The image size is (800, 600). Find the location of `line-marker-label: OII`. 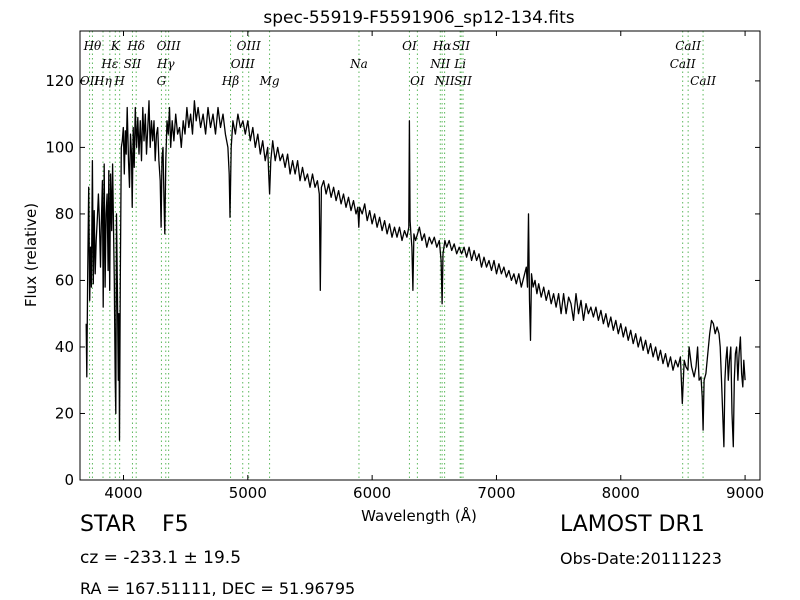

line-marker-label: OII is located at coordinates (90, 81).